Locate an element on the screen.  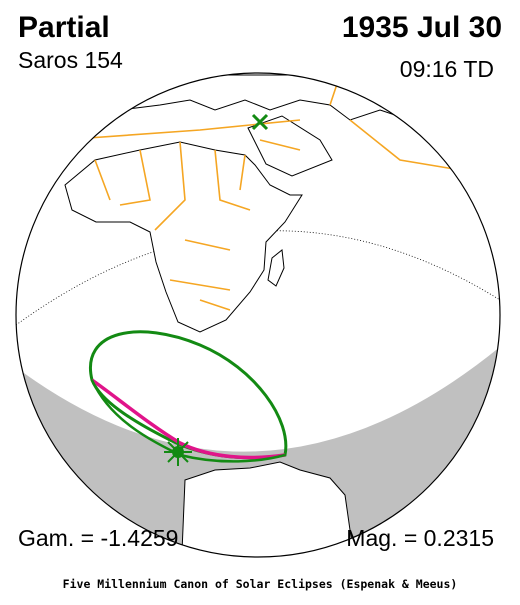
eclipse-type: Partial is located at coordinates (64, 27).